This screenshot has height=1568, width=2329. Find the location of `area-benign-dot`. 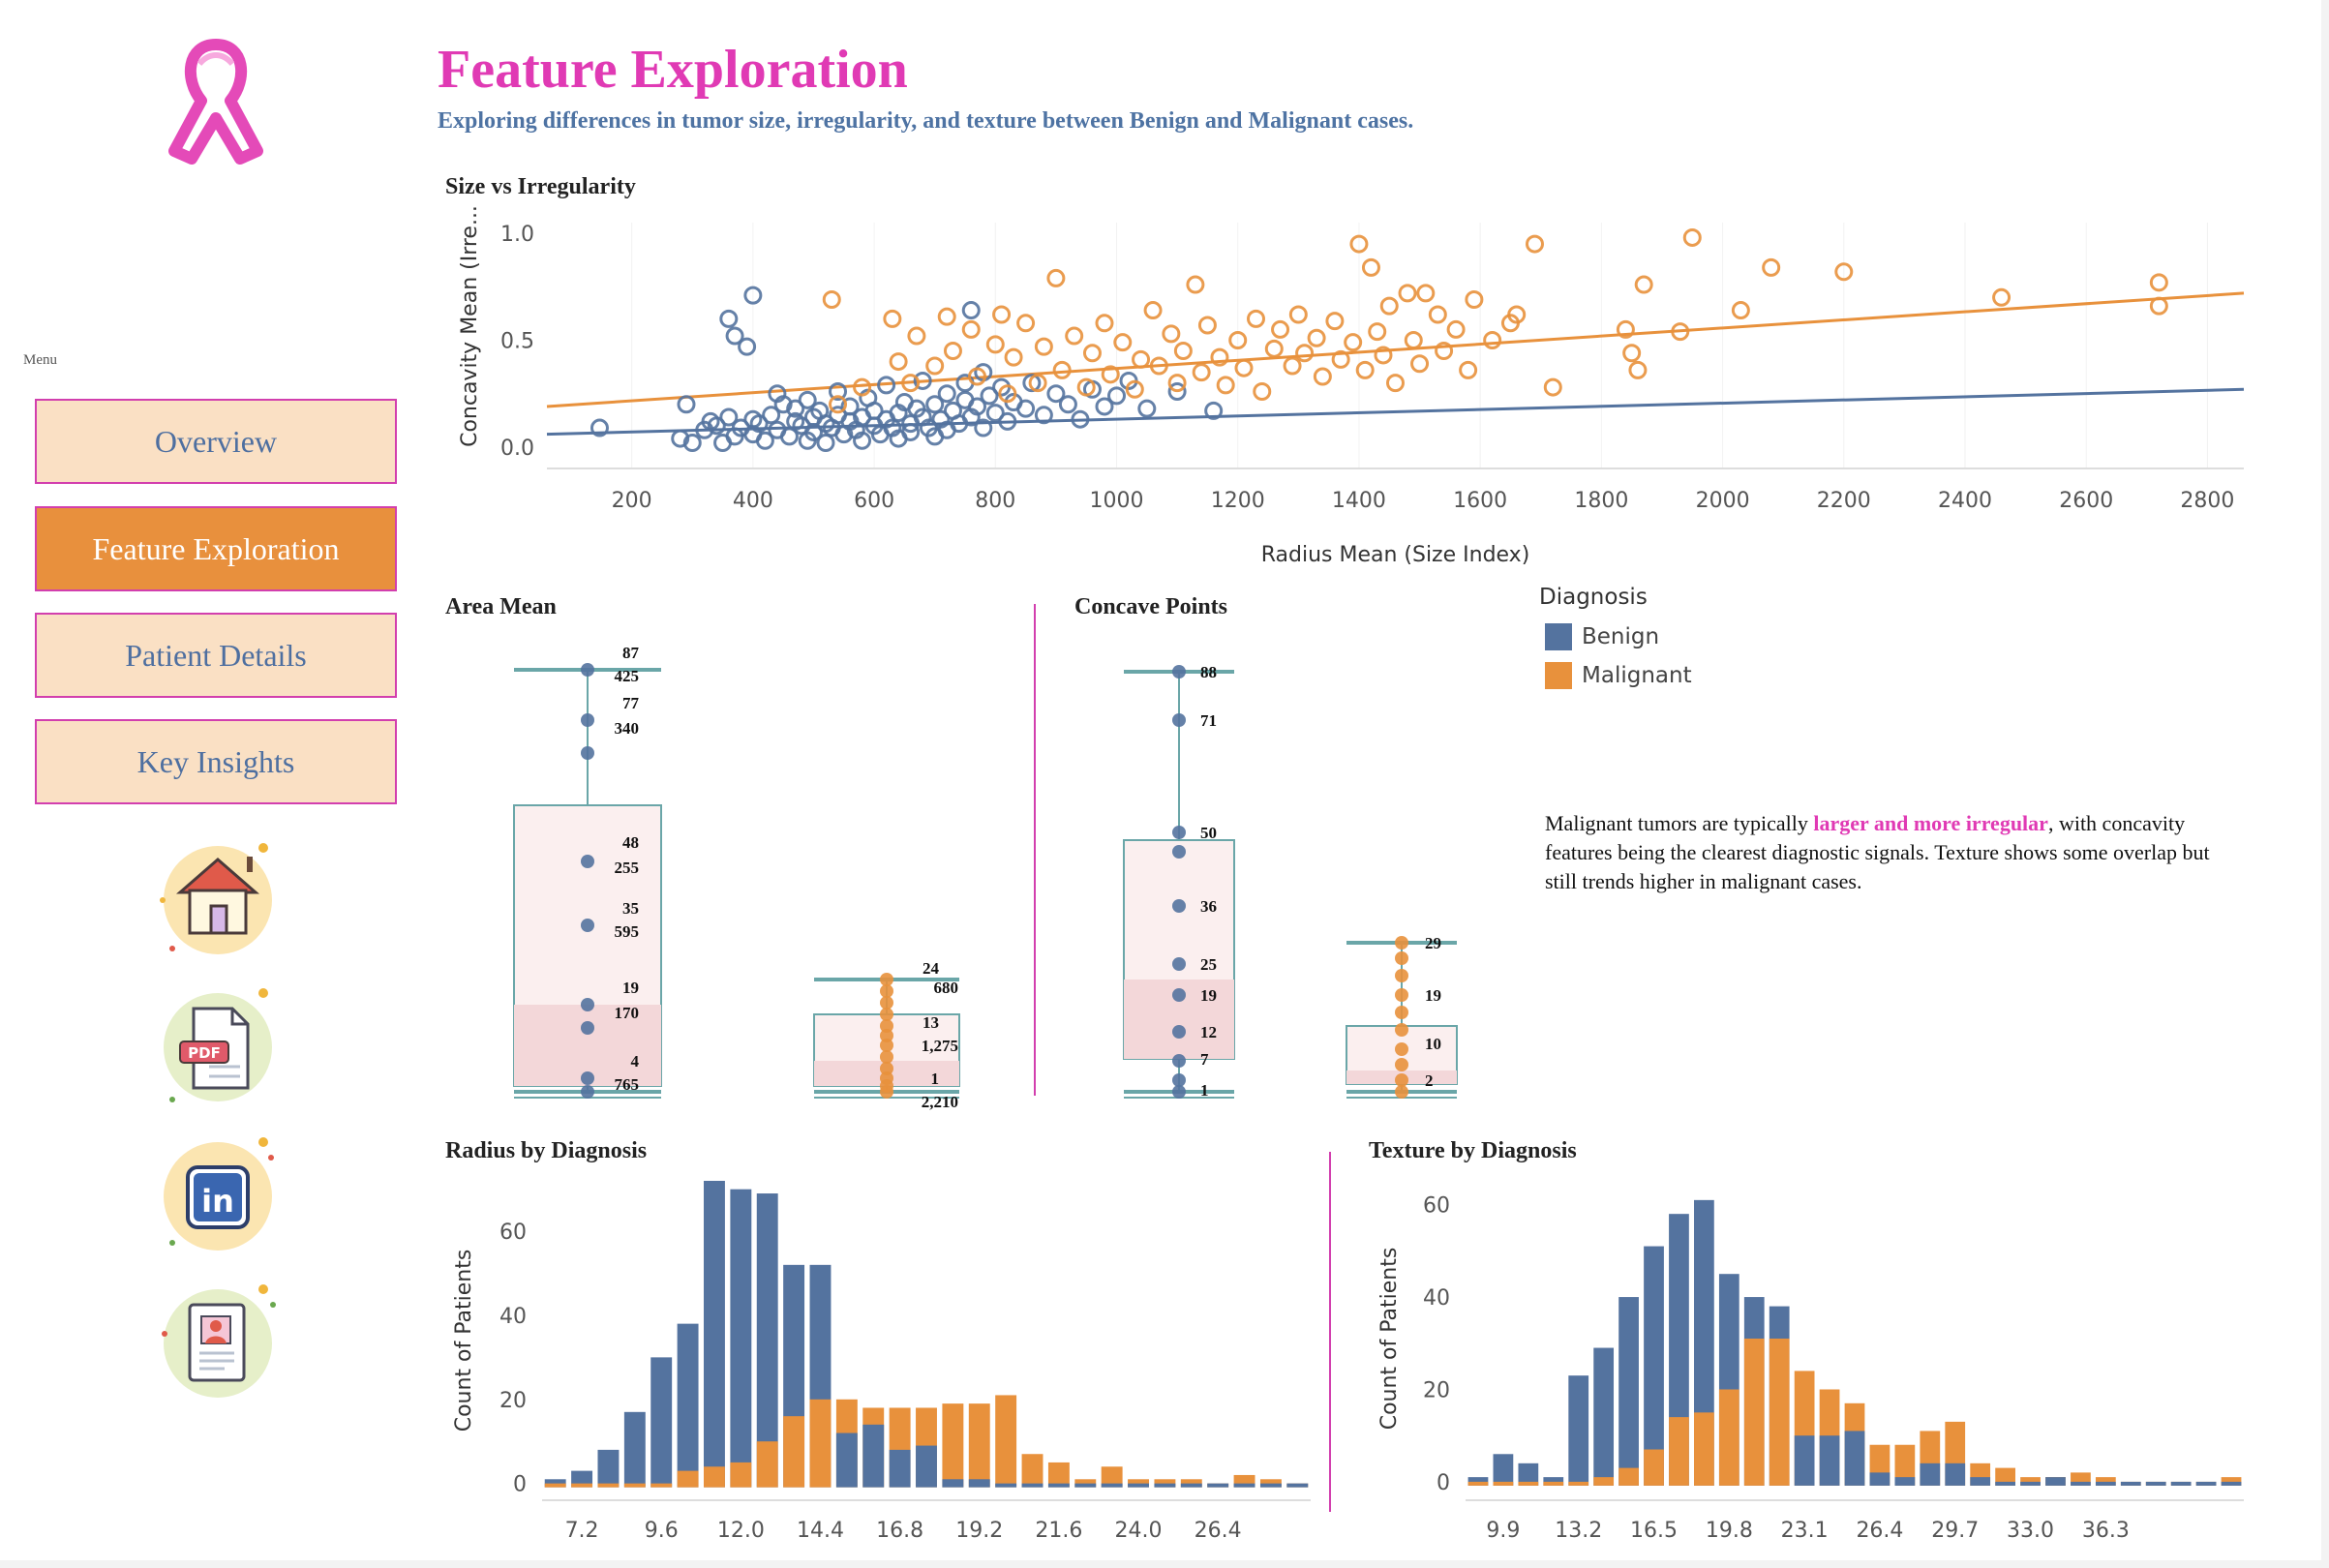

area-benign-dot is located at coordinates (587, 1028).